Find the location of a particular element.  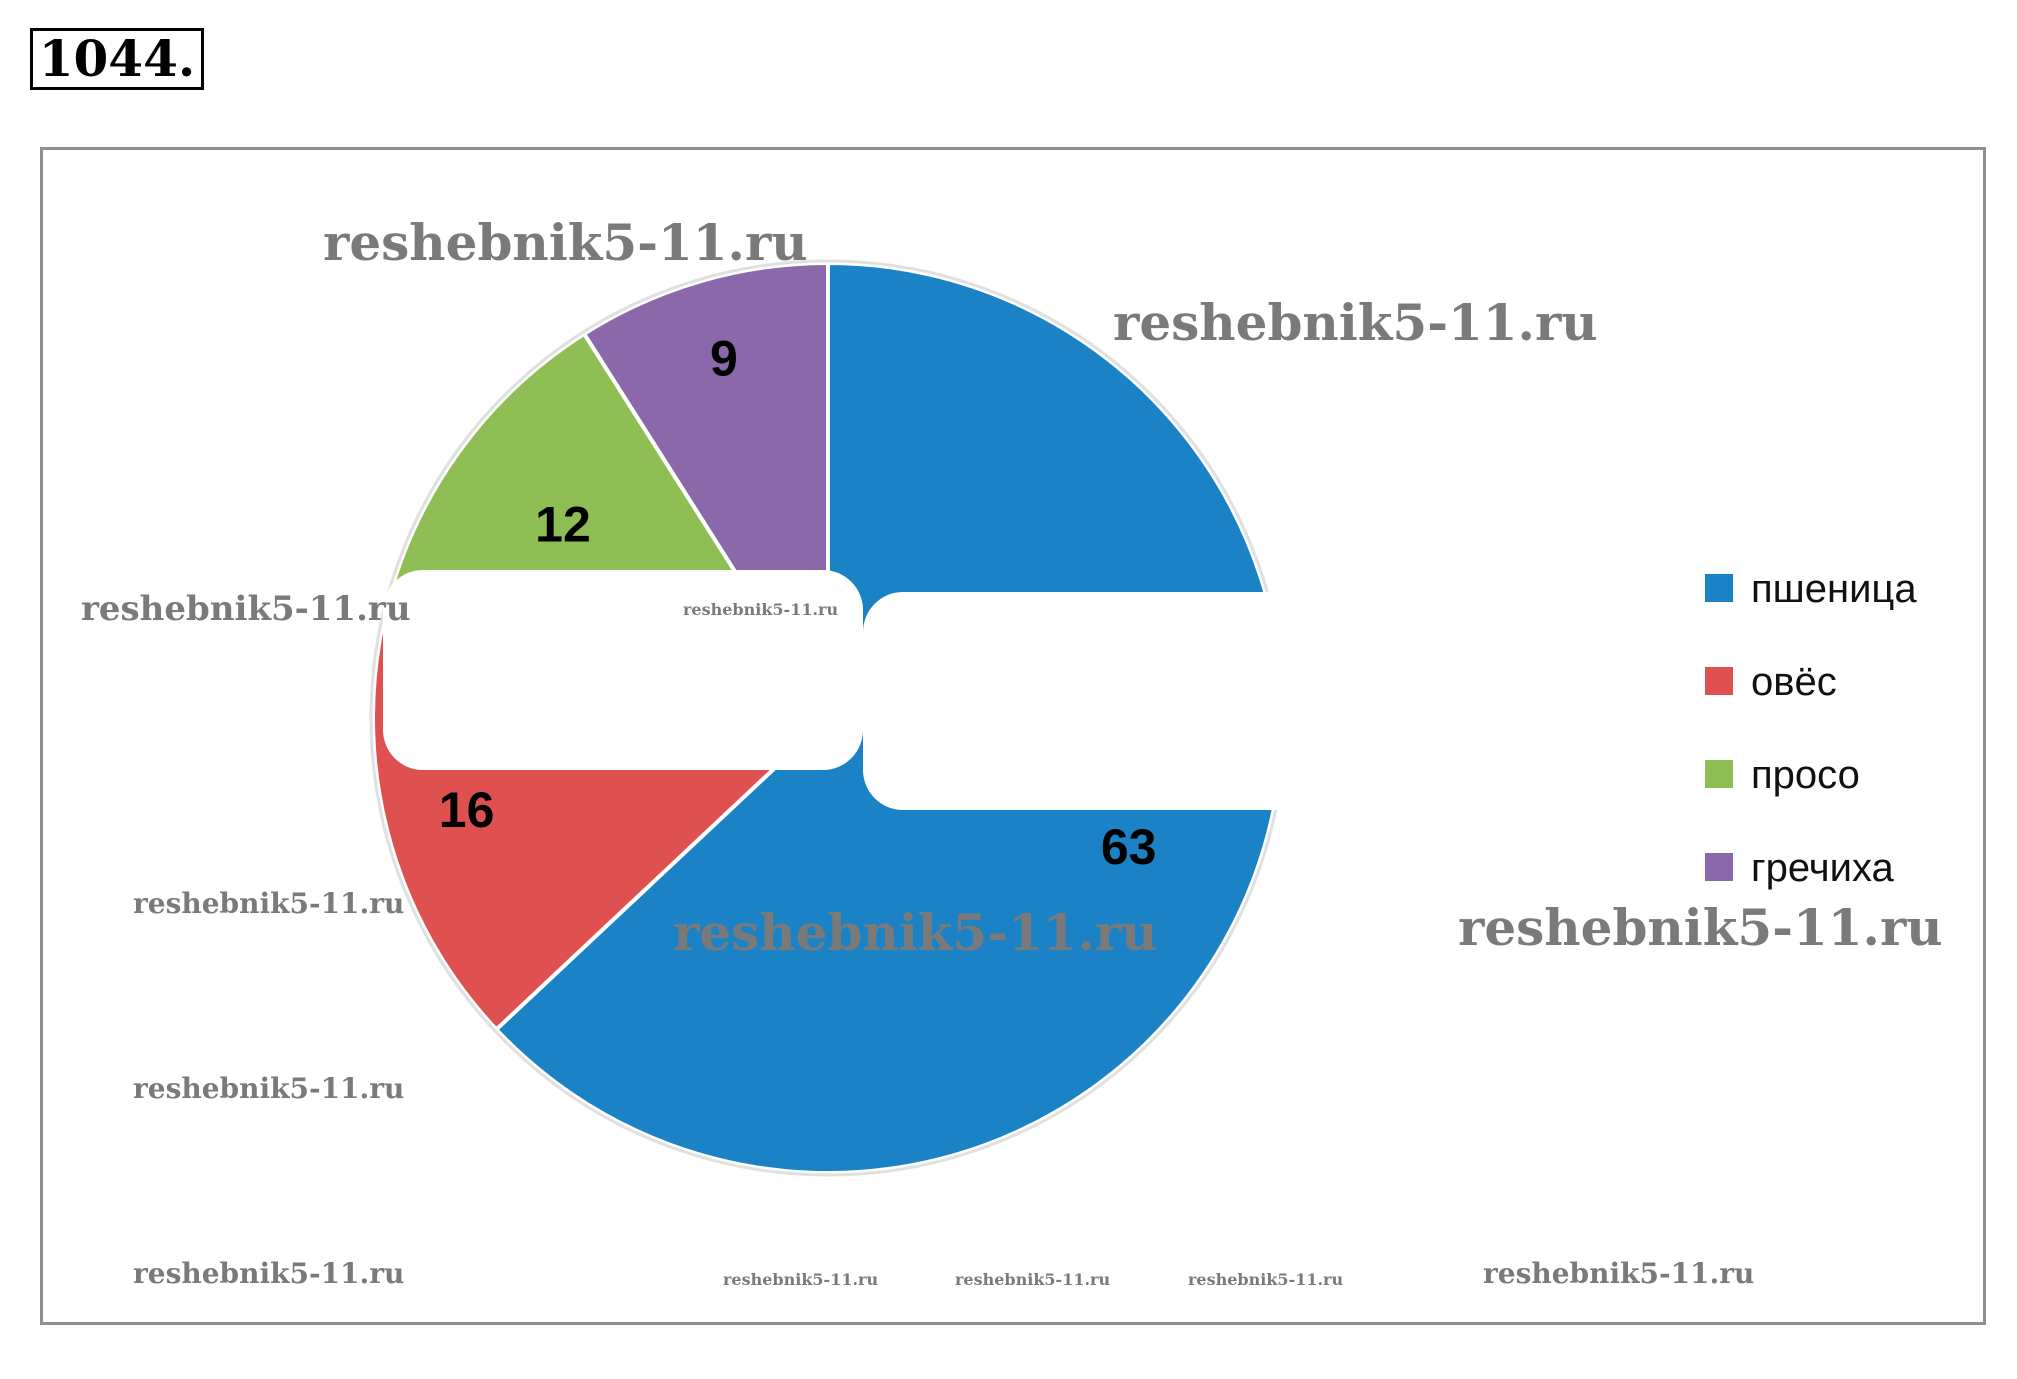

watermark-12: reshebnik5-11.ru is located at coordinates (1265, 1279).